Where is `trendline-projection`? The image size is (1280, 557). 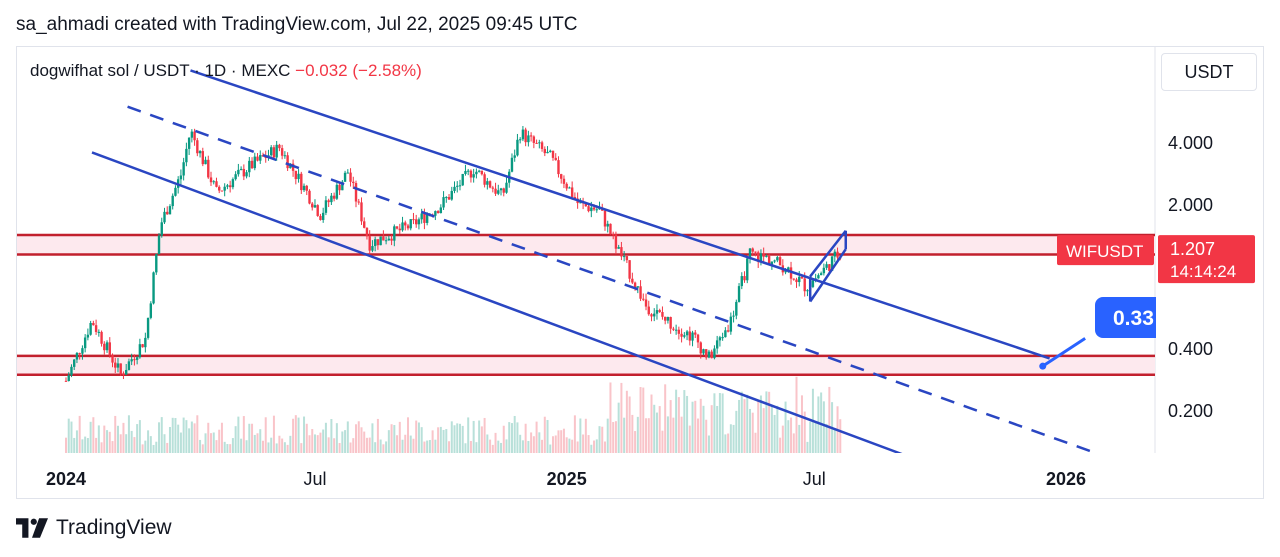 trendline-projection is located at coordinates (1063, 352).